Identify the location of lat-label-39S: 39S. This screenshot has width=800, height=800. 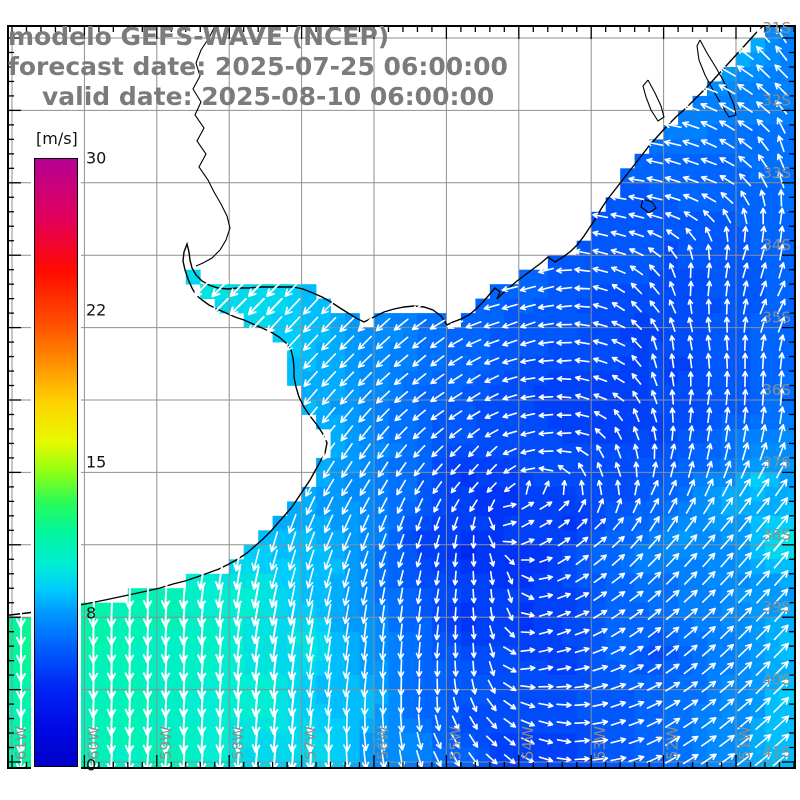
(776, 607).